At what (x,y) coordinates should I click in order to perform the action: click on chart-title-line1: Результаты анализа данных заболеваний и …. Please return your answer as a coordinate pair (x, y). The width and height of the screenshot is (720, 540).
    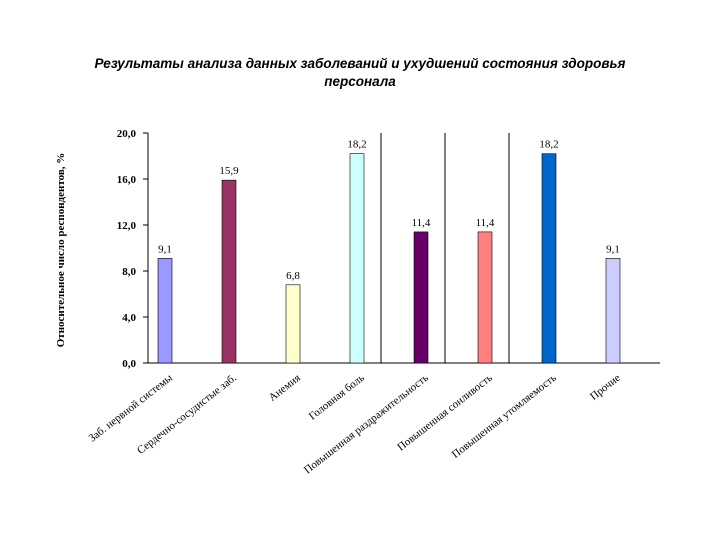
    Looking at the image, I should click on (360, 63).